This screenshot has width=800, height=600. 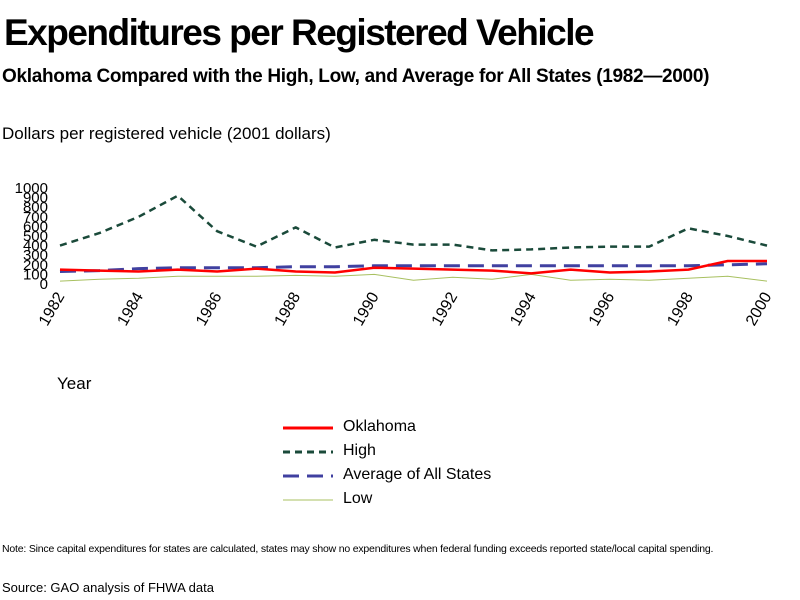 What do you see at coordinates (35, 217) in the screenshot?
I see `y-tick-label: 700` at bounding box center [35, 217].